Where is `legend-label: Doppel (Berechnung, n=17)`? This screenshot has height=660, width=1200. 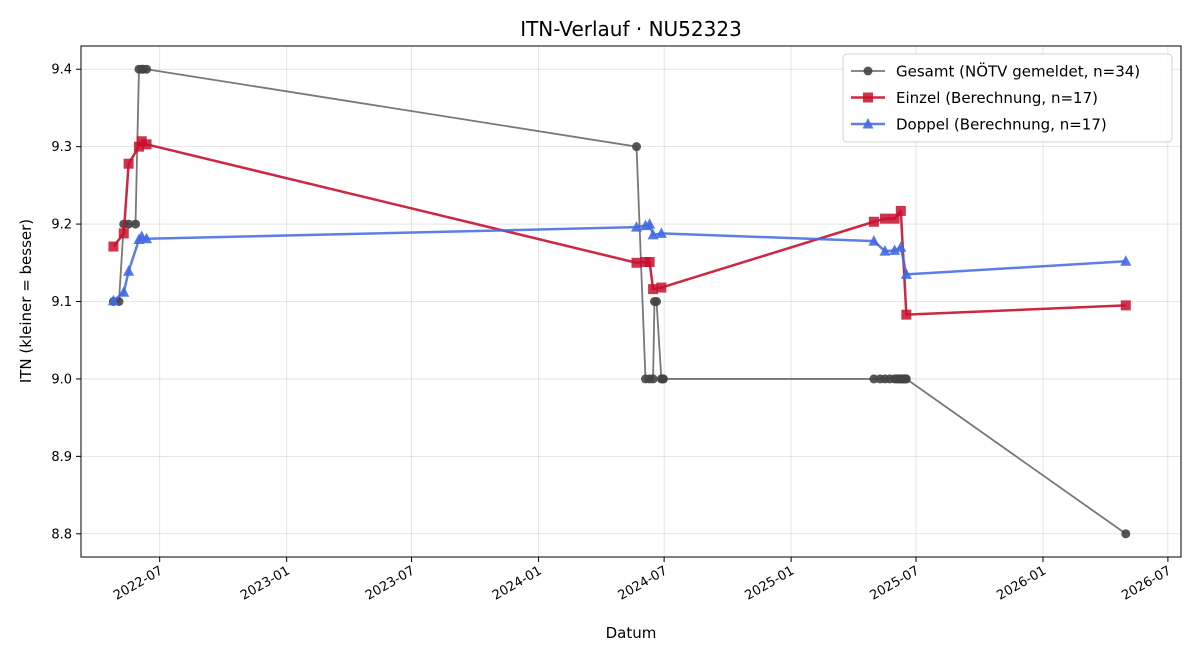 legend-label: Doppel (Berechnung, n=17) is located at coordinates (1001, 125).